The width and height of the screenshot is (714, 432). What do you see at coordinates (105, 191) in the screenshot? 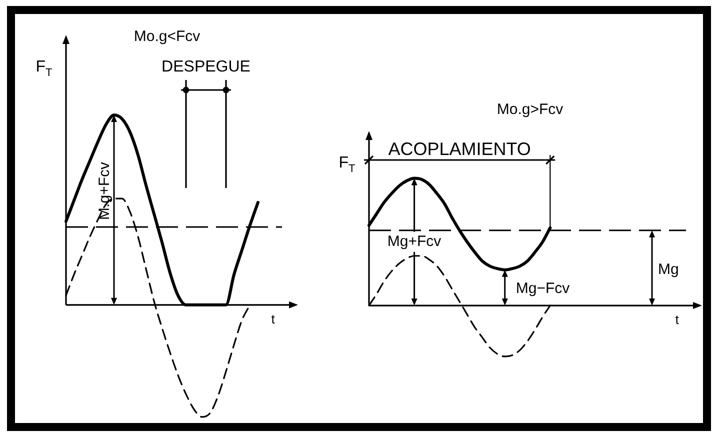
I see `annotation: M.g+Fcv` at bounding box center [105, 191].